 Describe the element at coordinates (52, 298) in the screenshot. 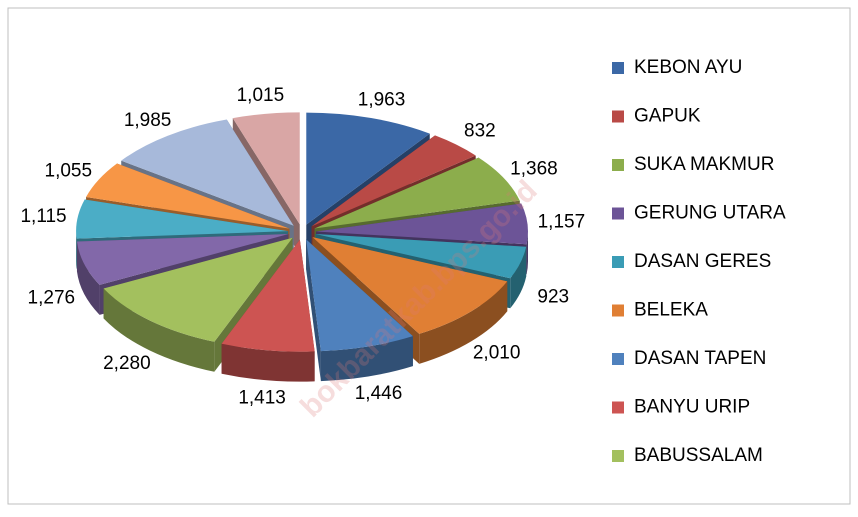

I see `data-label: 1,276` at that location.